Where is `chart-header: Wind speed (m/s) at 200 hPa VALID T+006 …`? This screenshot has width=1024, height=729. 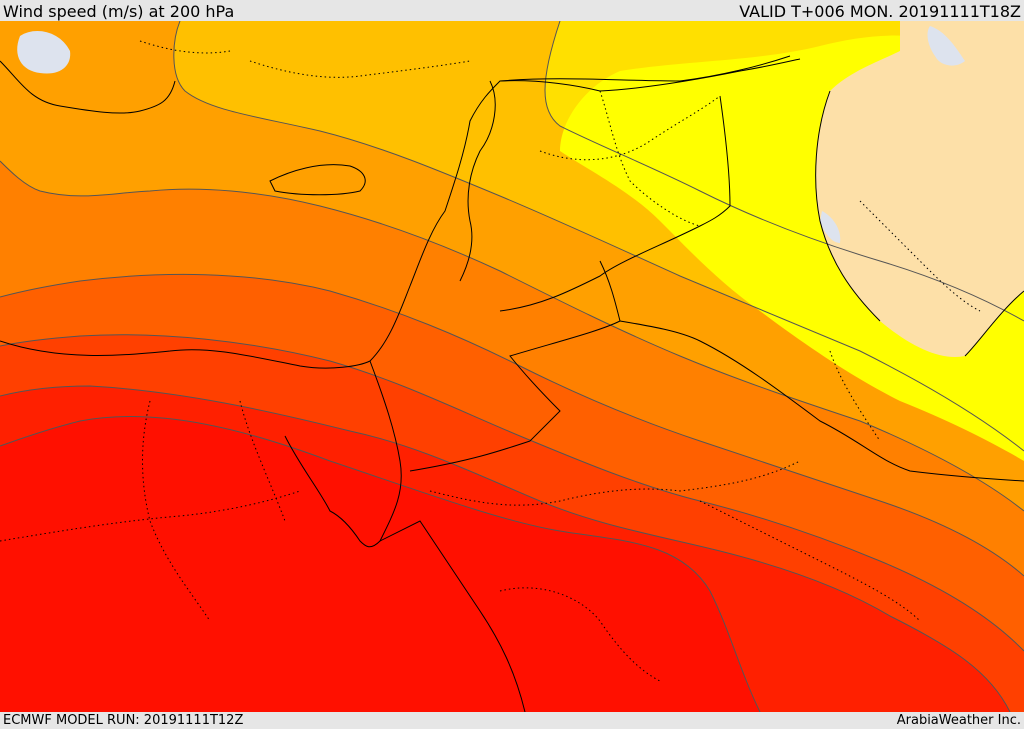 chart-header: Wind speed (m/s) at 200 hPa VALID T+006 … is located at coordinates (512, 10).